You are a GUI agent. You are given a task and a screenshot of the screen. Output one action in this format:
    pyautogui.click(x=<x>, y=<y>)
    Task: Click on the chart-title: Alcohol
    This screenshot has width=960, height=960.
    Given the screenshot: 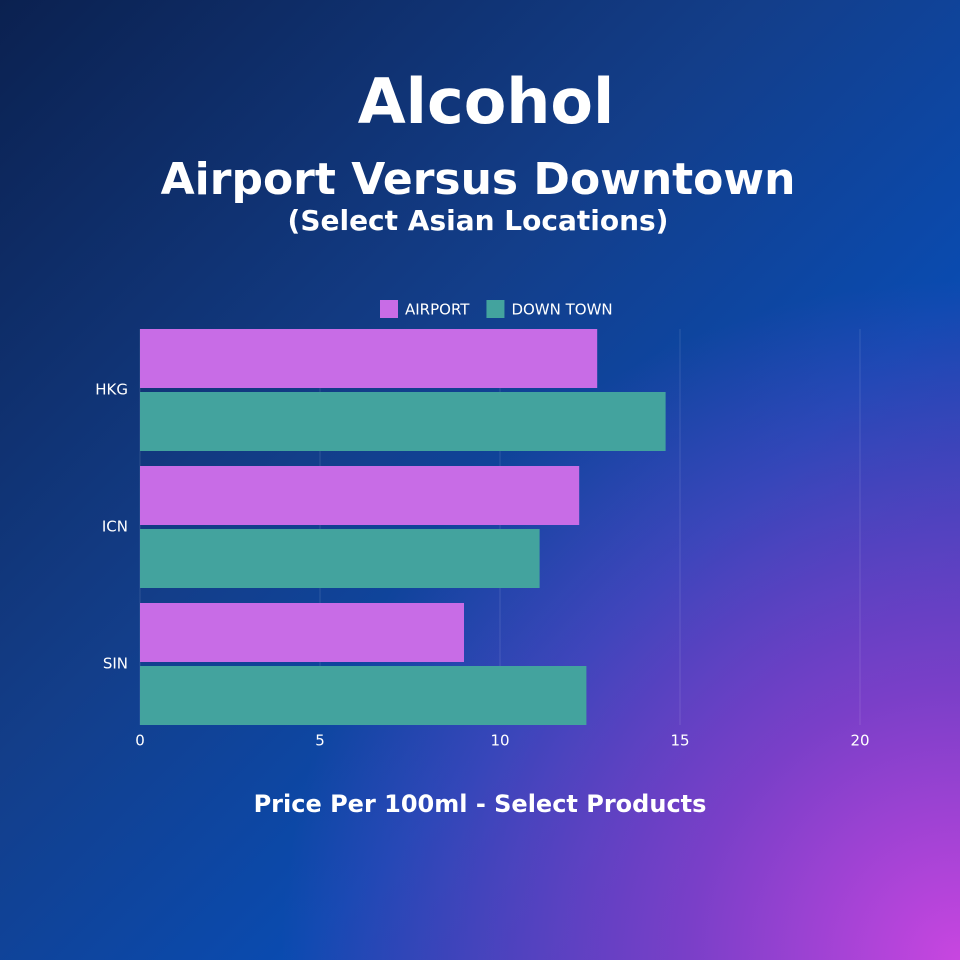 What is the action you would take?
    pyautogui.click(x=486, y=101)
    